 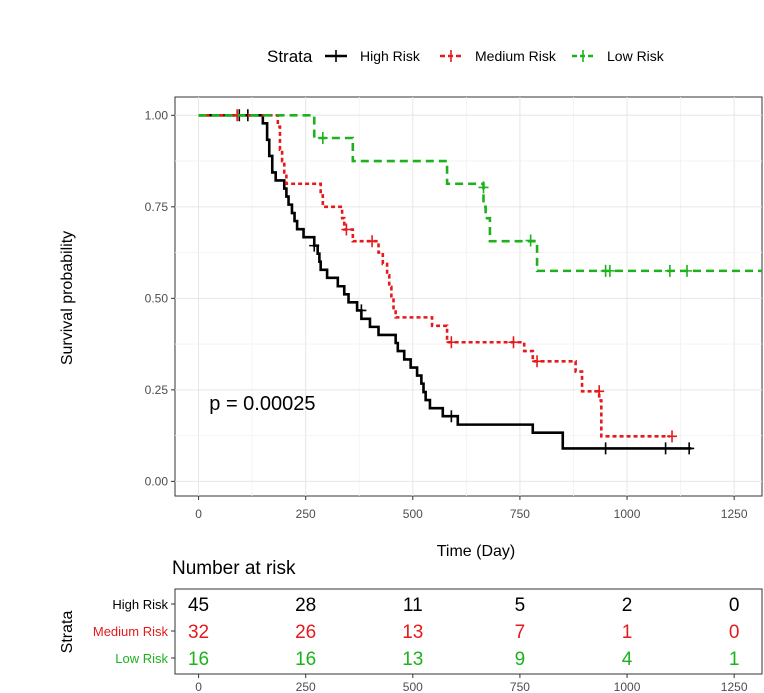 I want to click on risk-count: 26, so click(x=305, y=632).